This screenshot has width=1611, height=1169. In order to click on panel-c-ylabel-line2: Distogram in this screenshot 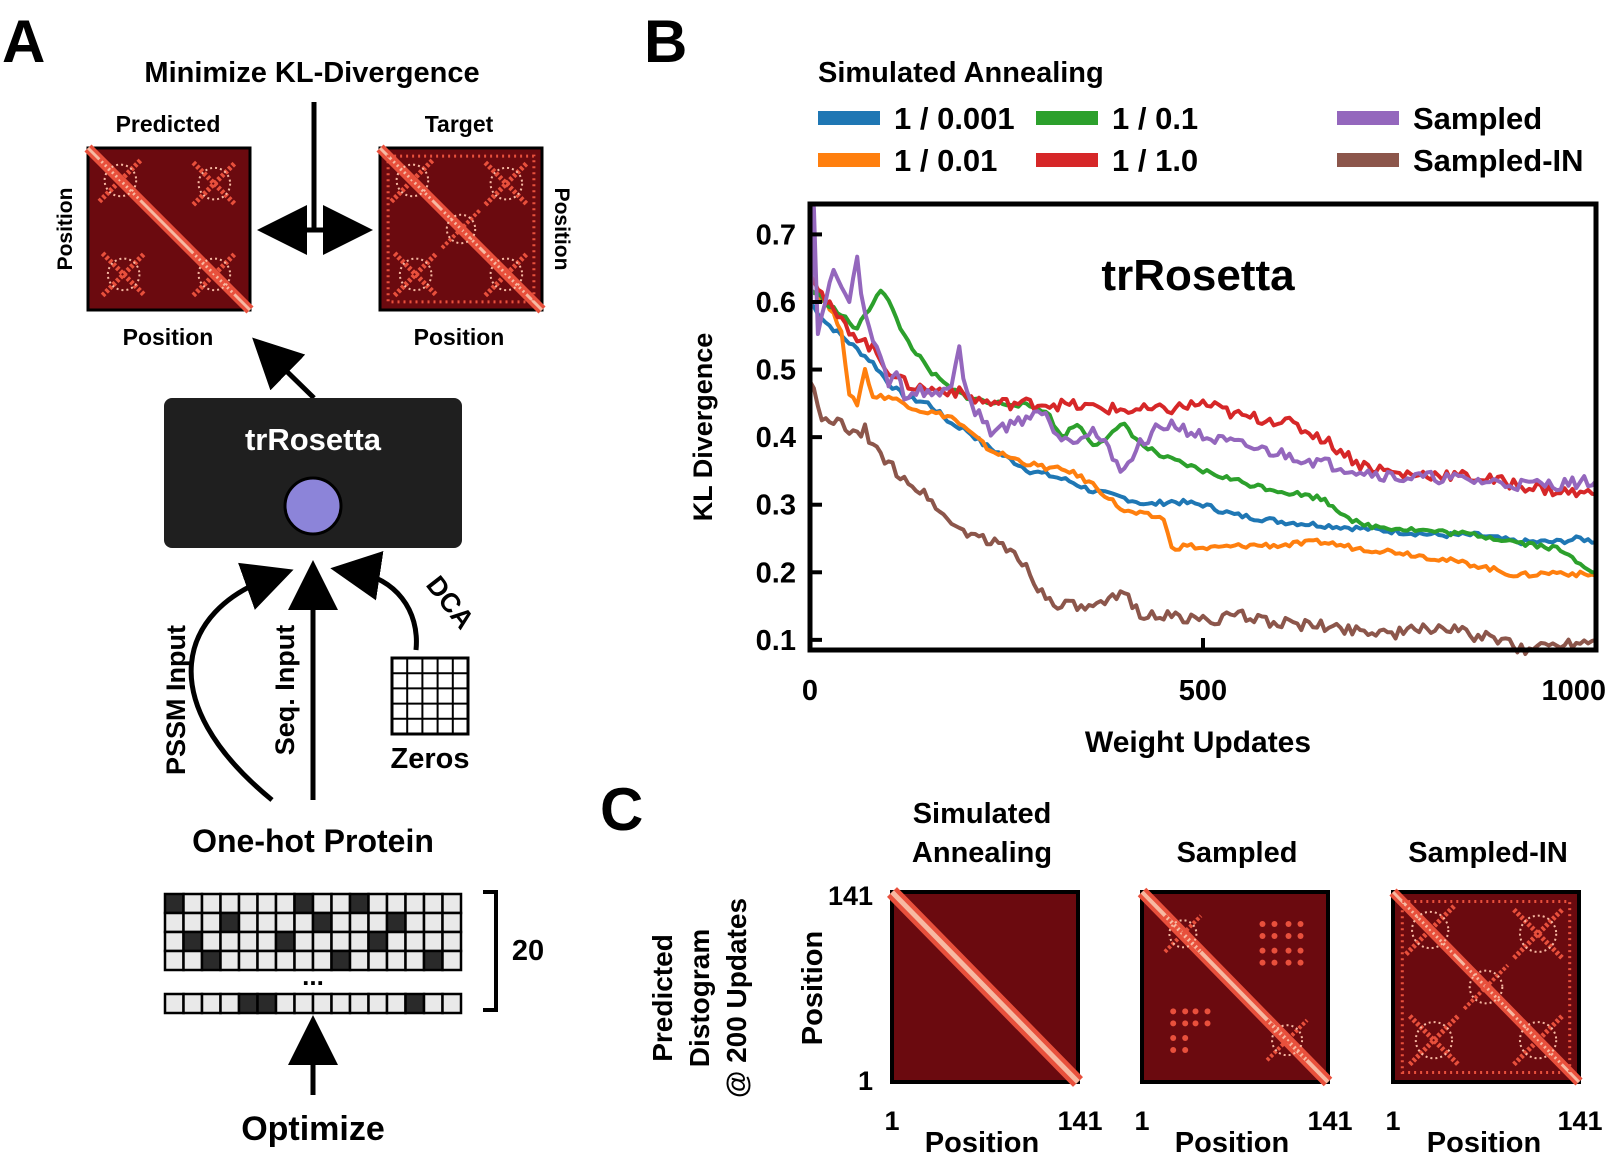, I will do `click(699, 998)`.